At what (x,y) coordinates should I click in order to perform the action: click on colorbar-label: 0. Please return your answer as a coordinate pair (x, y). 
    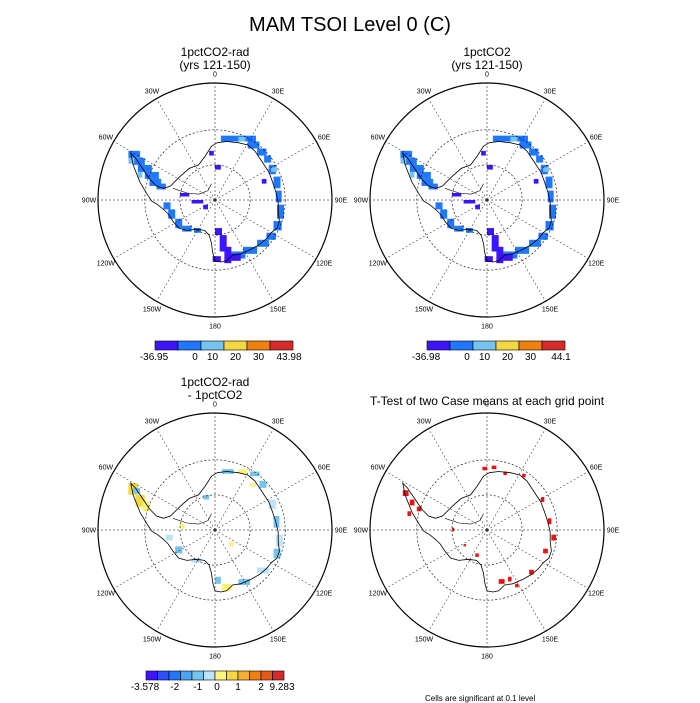
    Looking at the image, I should click on (195, 357).